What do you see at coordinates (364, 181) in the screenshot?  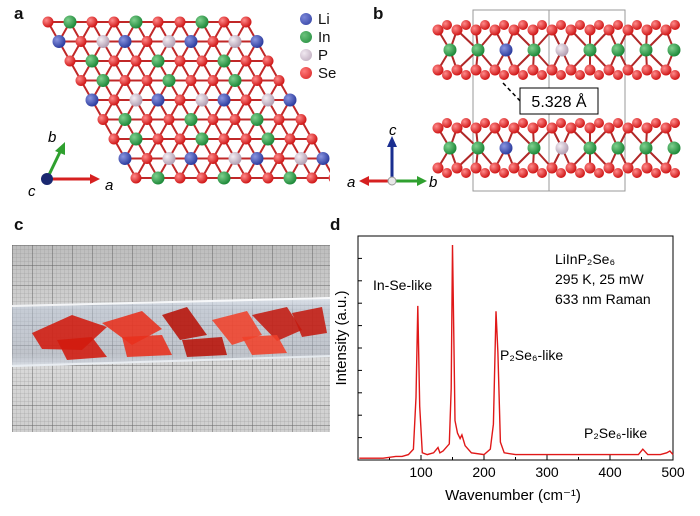 I see `axis-a-arrowhead-b` at bounding box center [364, 181].